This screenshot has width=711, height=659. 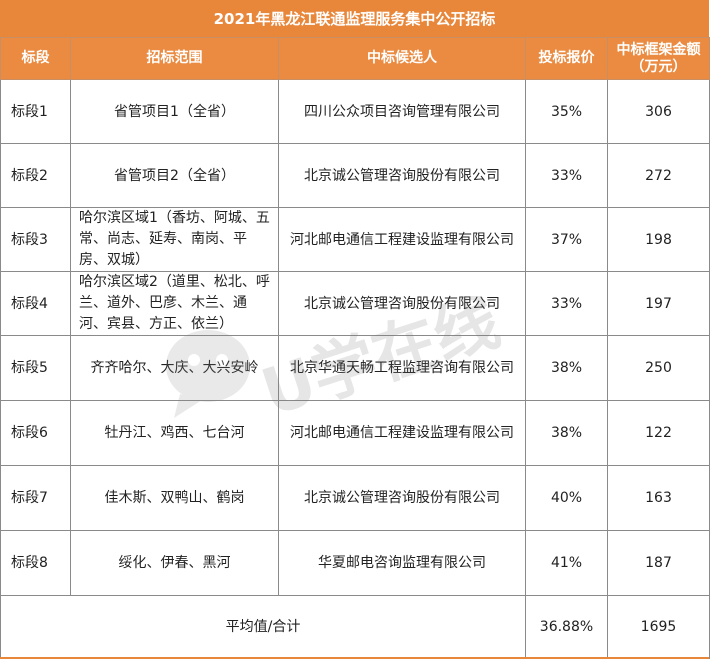 I want to click on cell-amount: 187, so click(x=658, y=563).